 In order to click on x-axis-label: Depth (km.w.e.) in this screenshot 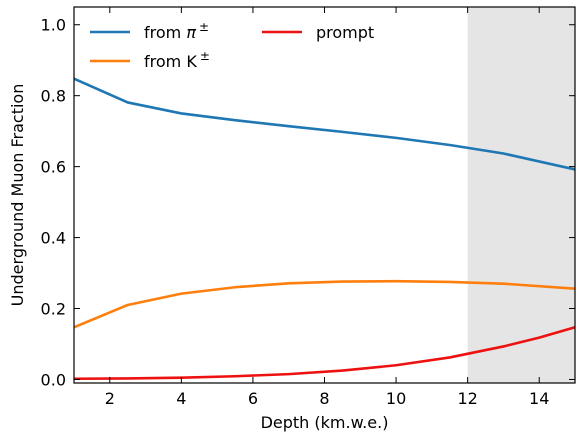, I will do `click(325, 422)`.